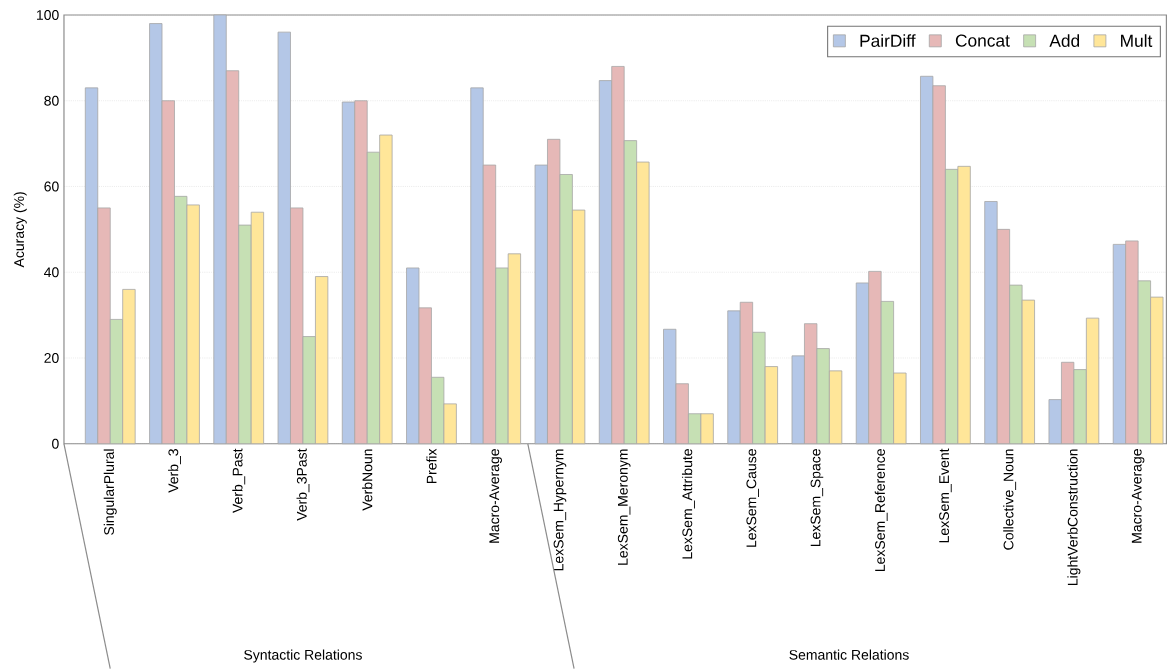 This screenshot has width=1167, height=669. I want to click on legend-label: PairDiff, so click(888, 40).